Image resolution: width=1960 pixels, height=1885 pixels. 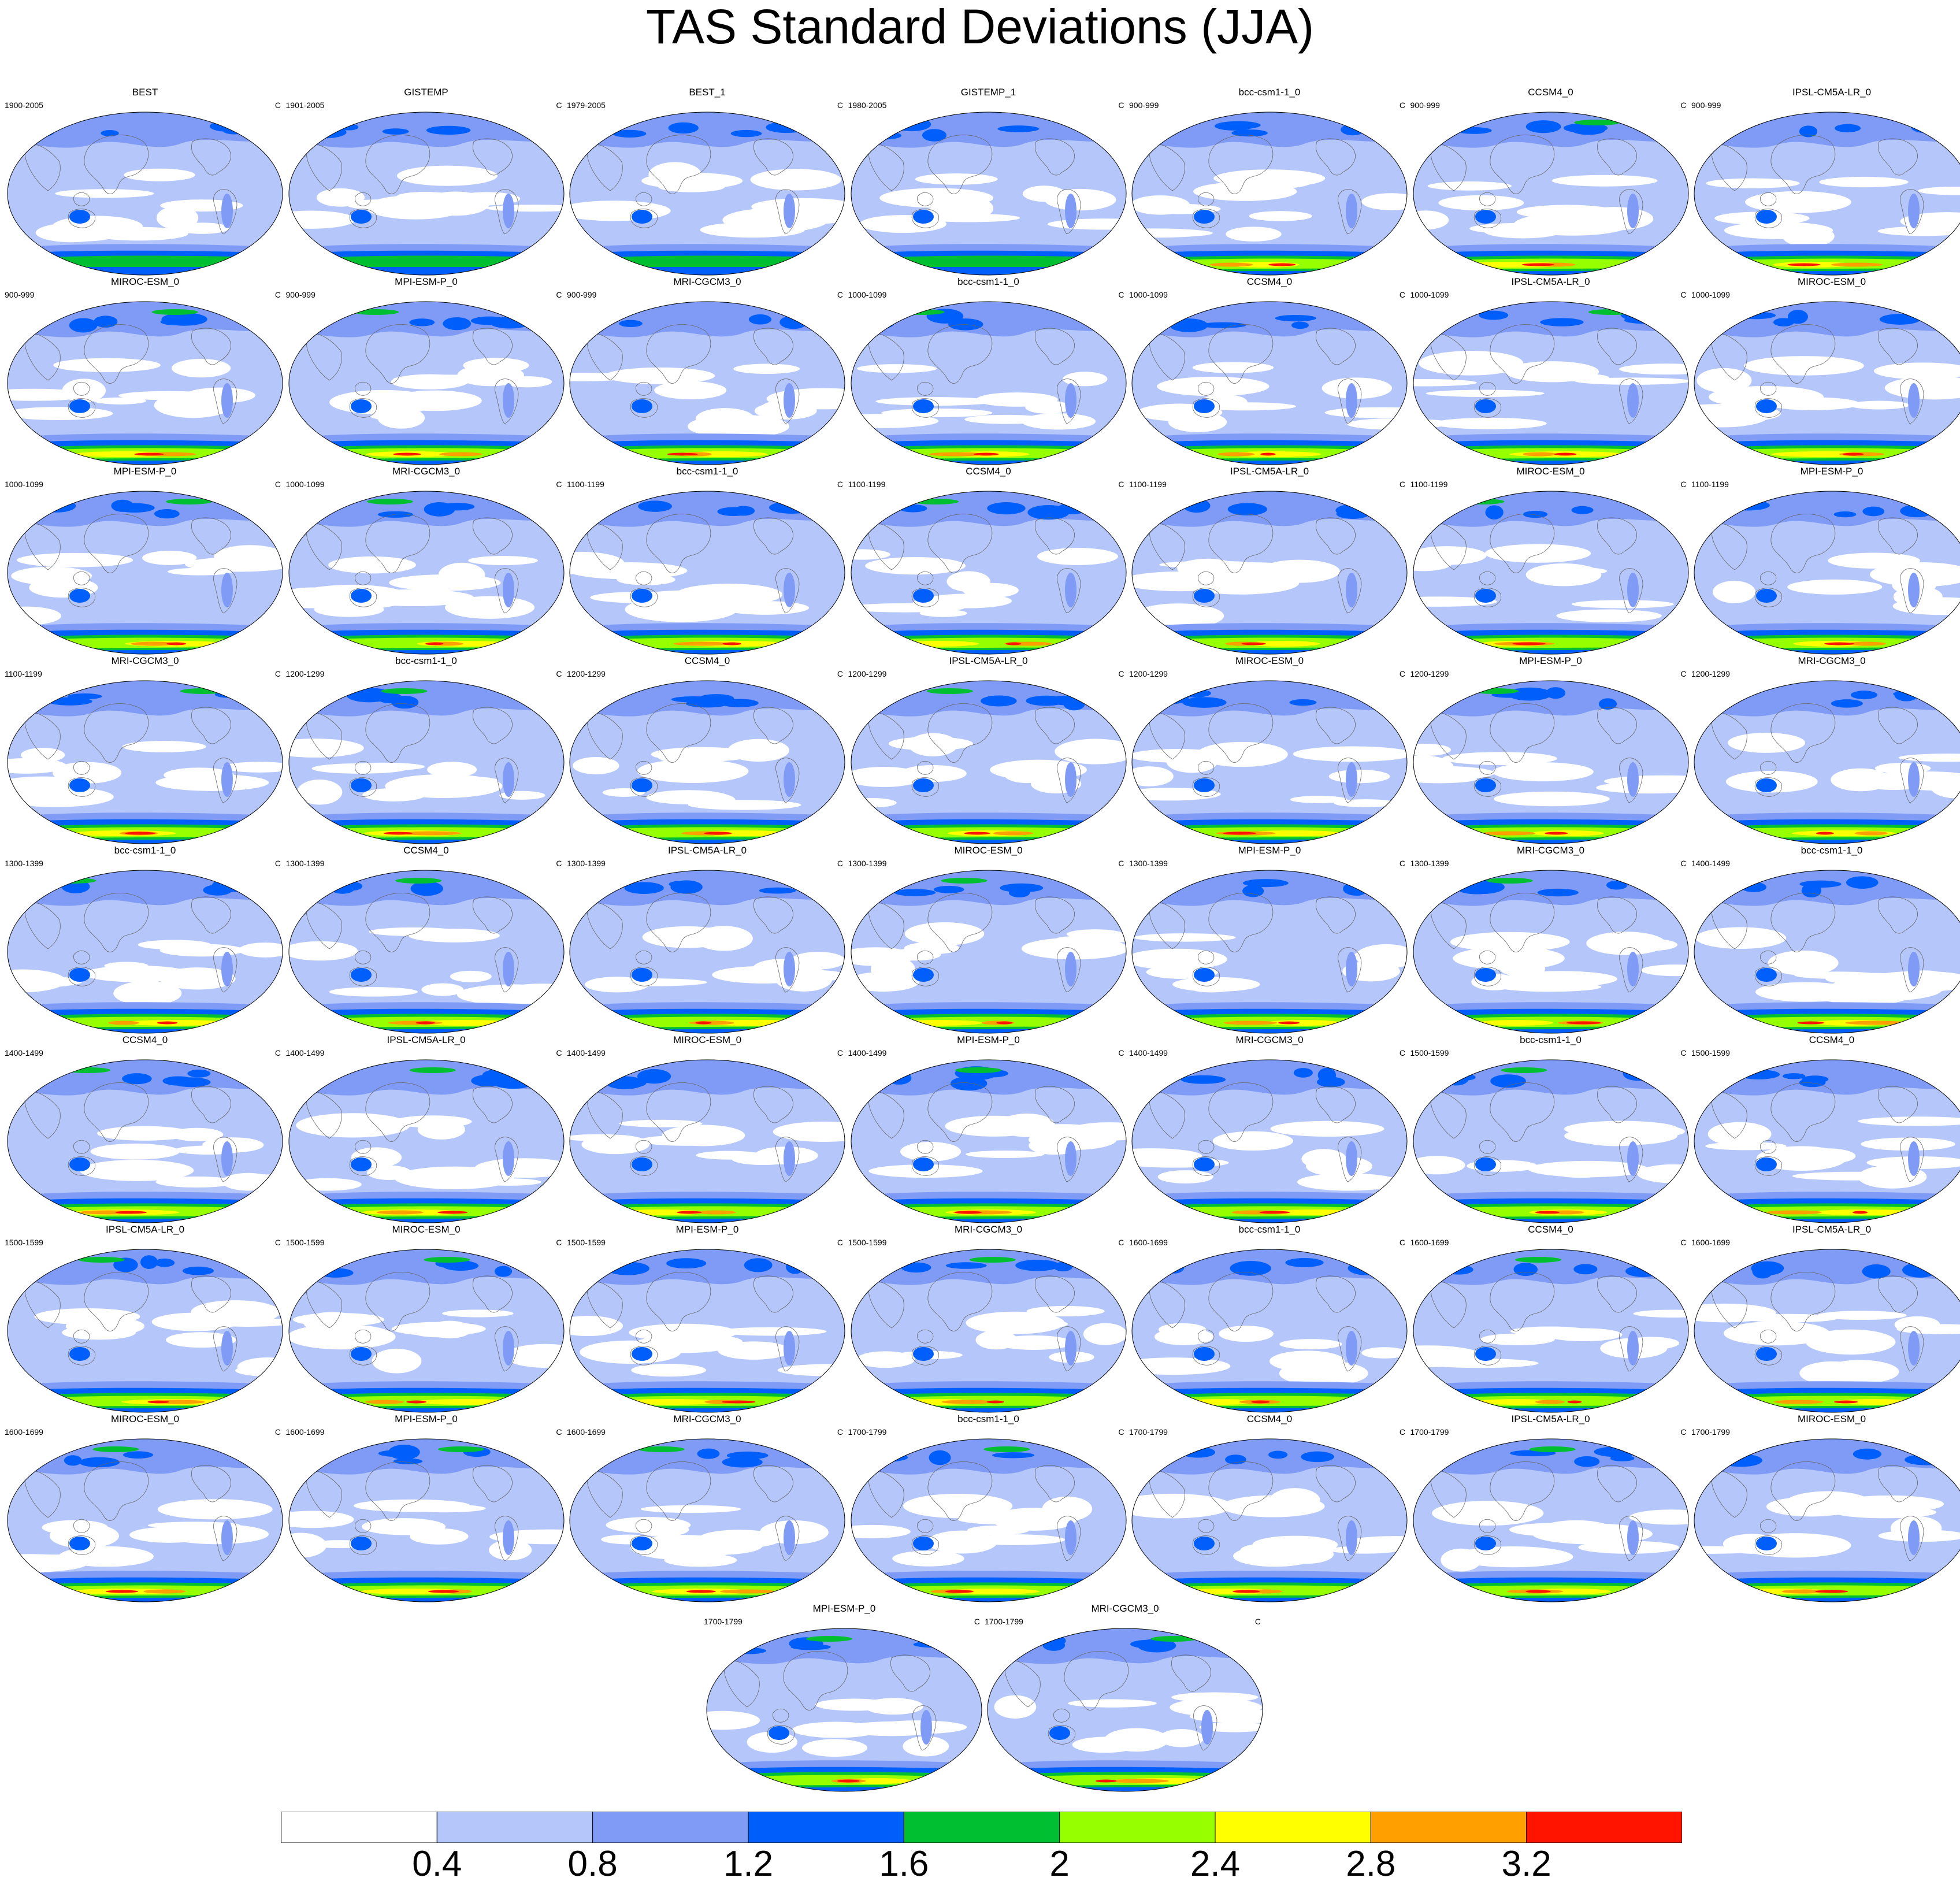 I want to click on panel-title: MIROC-ESM_0, so click(x=1831, y=1418).